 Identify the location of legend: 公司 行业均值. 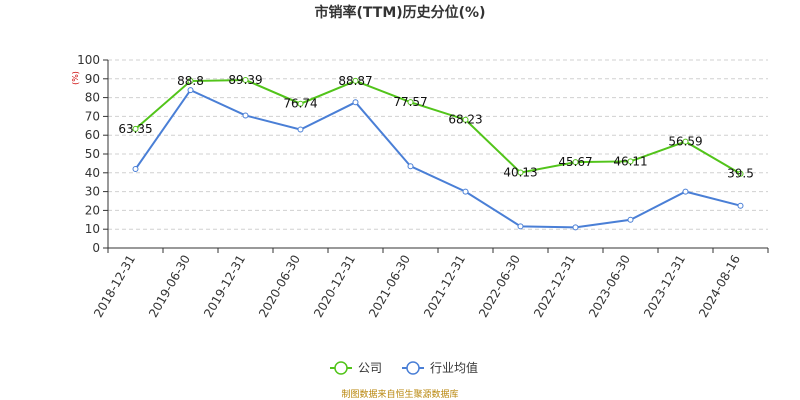
(404, 367).